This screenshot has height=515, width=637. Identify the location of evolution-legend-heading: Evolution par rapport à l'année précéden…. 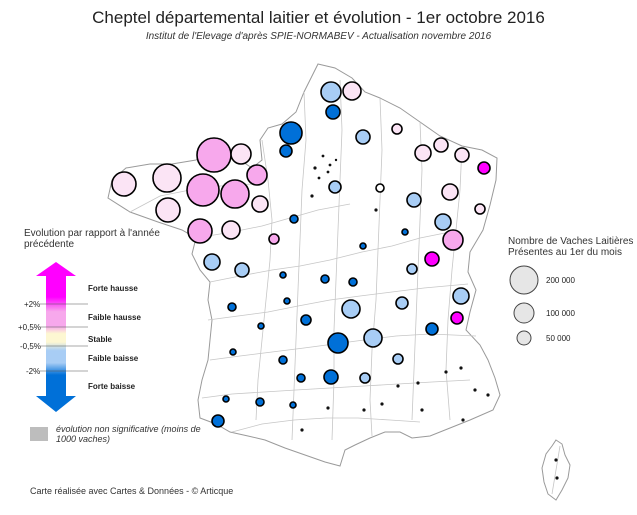
(92, 239).